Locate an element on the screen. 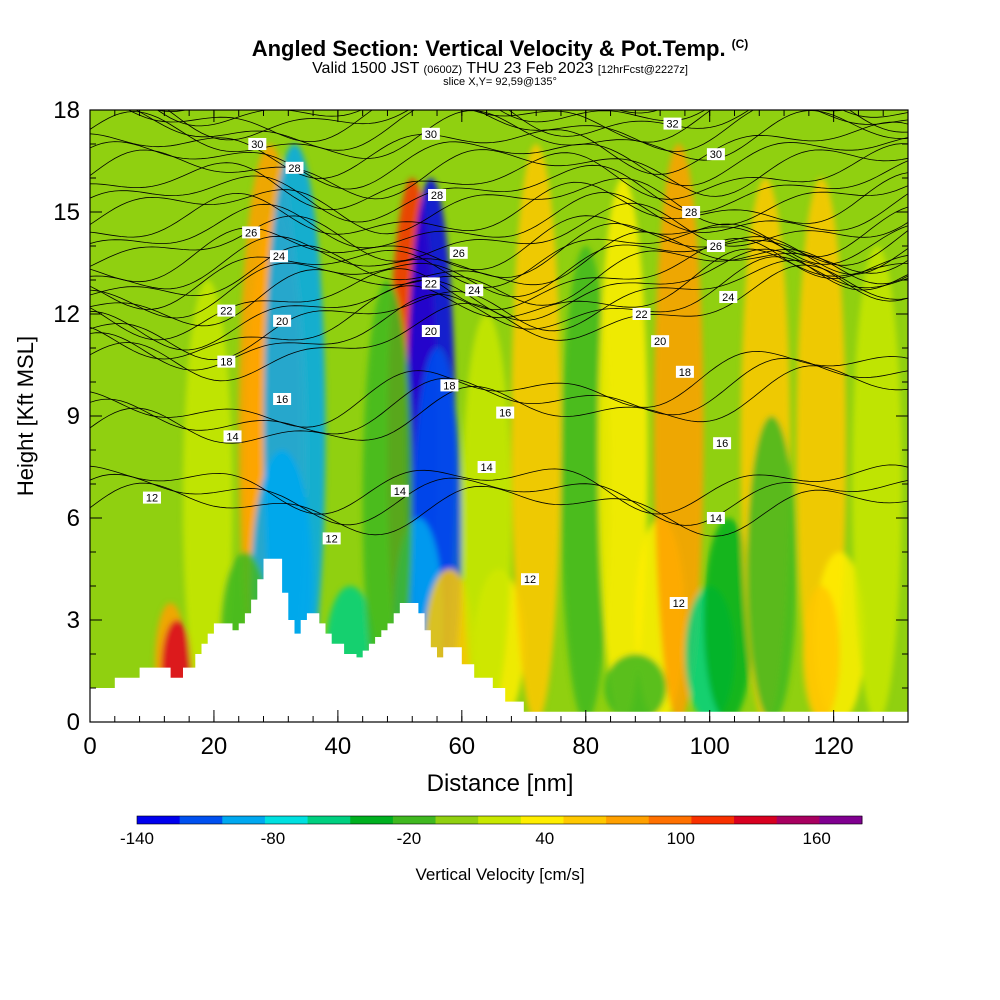 Image resolution: width=1000 pixels, height=1000 pixels. theta-label-text: 32 is located at coordinates (672, 125).